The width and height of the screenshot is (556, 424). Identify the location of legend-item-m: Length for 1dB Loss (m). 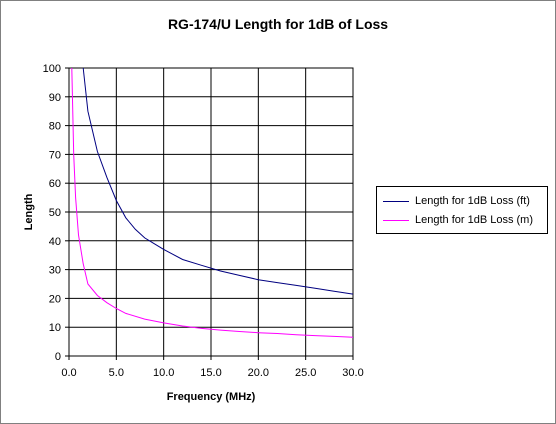
(458, 220).